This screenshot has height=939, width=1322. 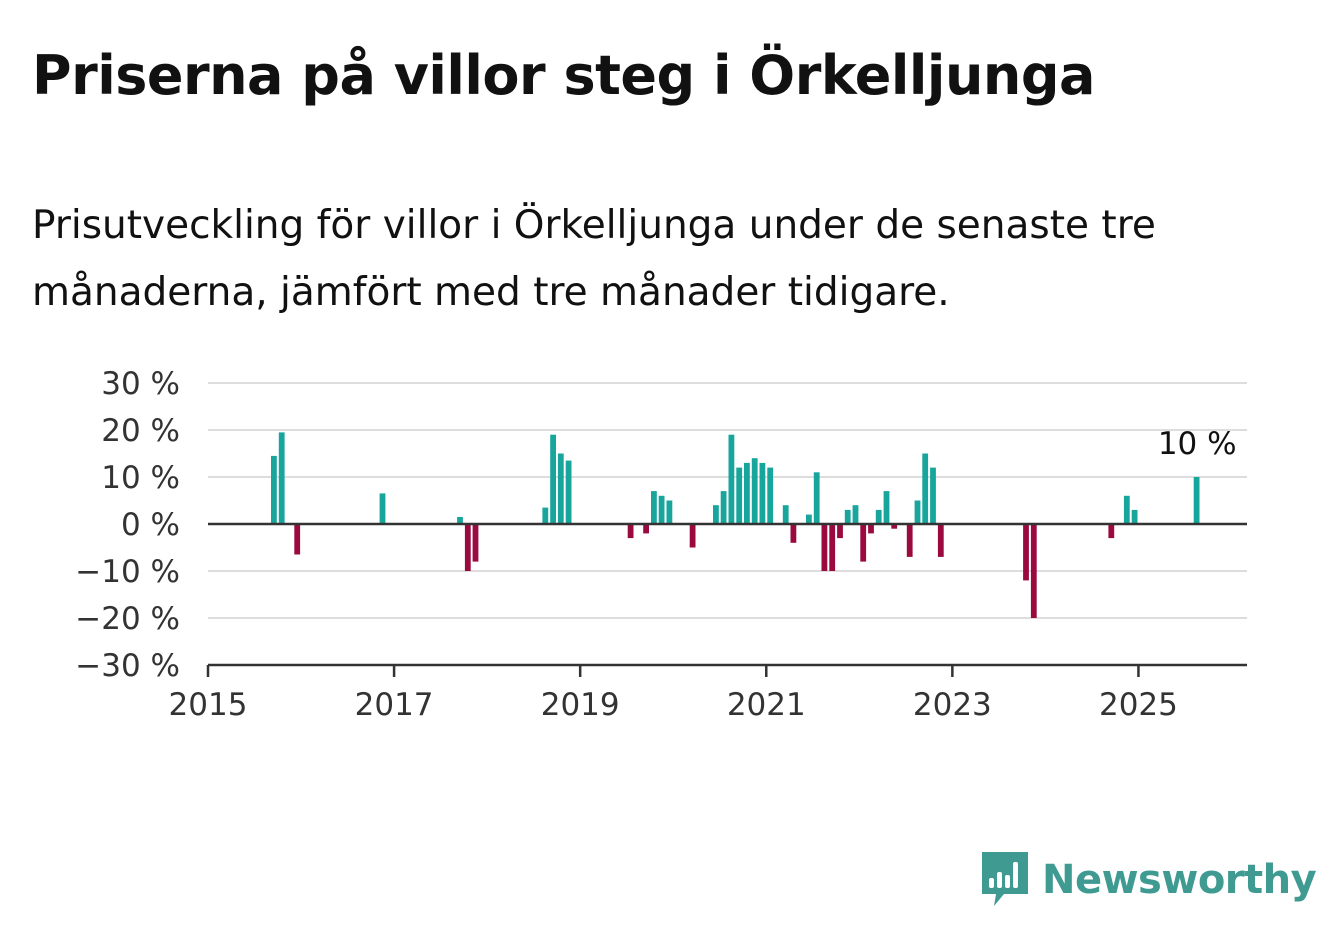 I want to click on y-axis-ticks: 30 % 20 % 10 % 0 % −10 % −20 % −30 %, so click(x=127, y=525).